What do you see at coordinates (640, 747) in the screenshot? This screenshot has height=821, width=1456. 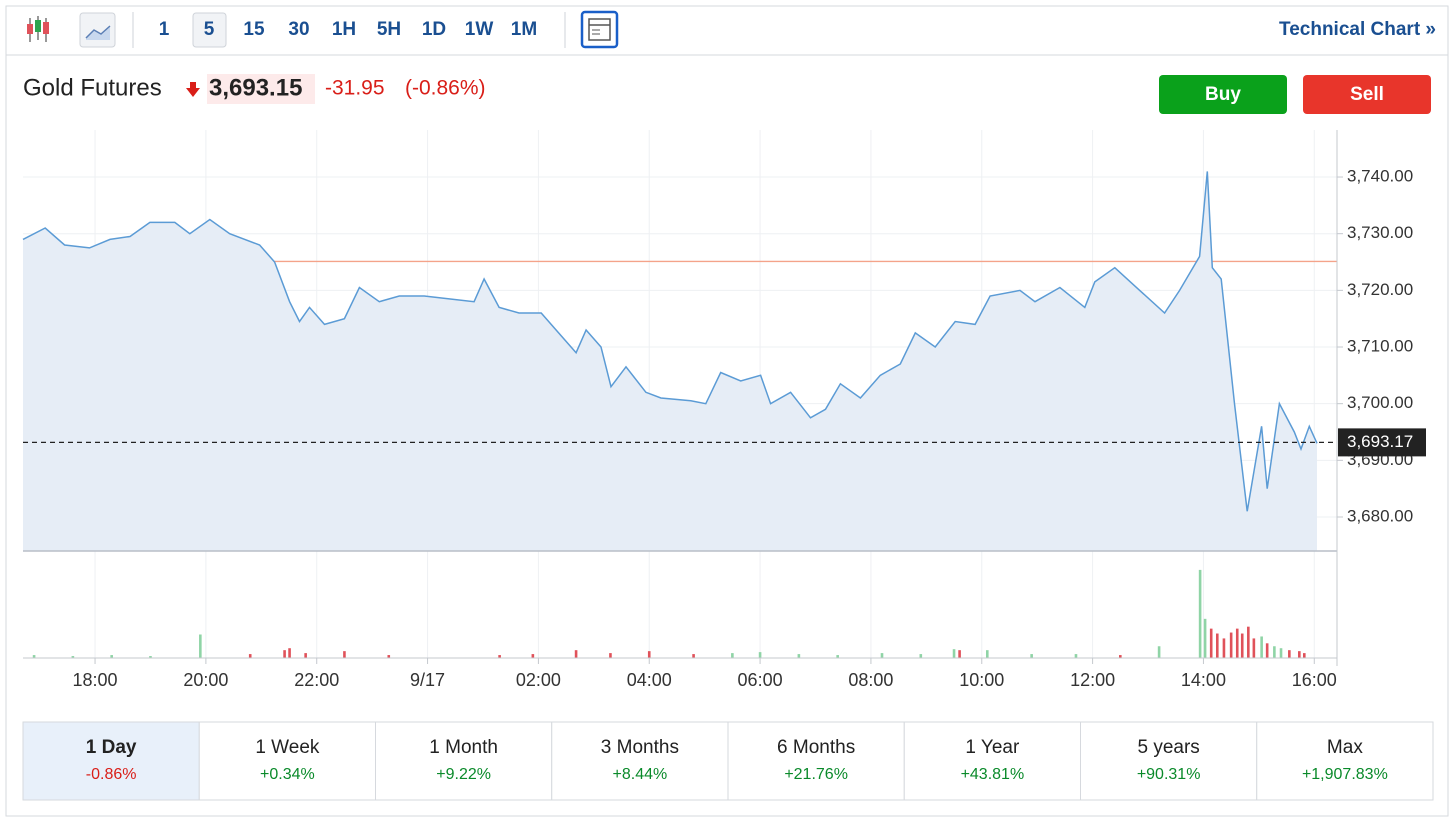 I see `period-label: 3 Months` at bounding box center [640, 747].